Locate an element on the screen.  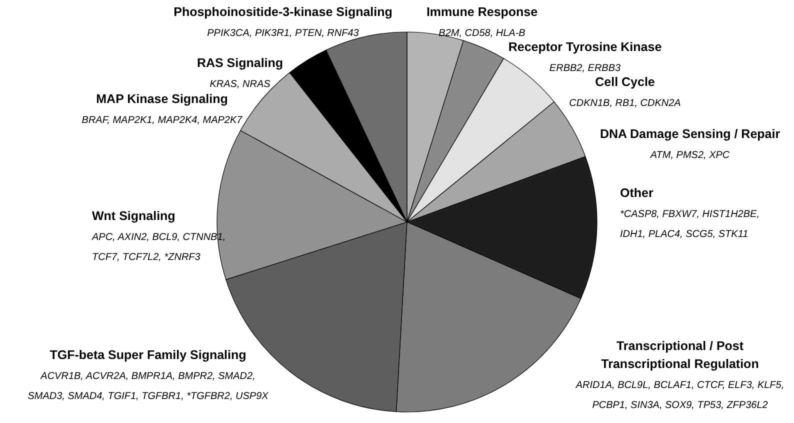
slice-label: Other is located at coordinates (637, 193).